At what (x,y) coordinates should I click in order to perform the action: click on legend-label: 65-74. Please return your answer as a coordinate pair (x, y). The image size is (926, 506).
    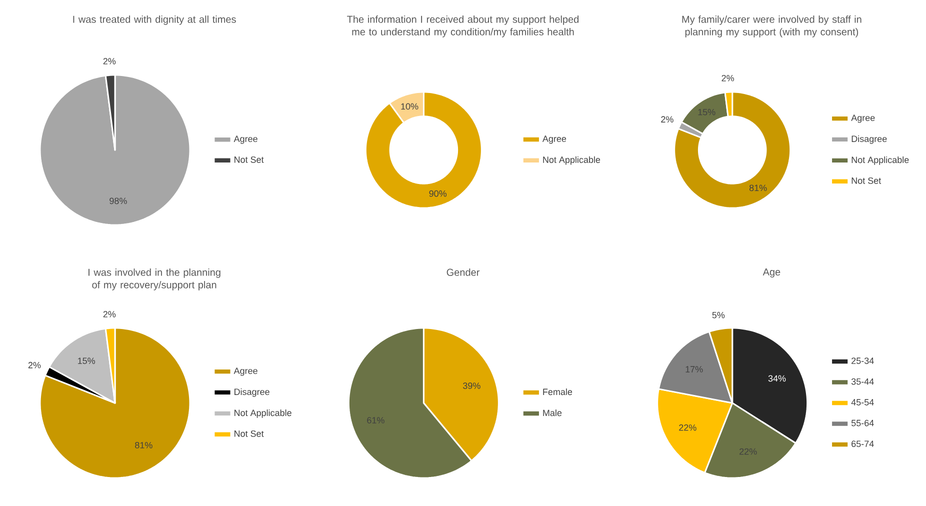
    Looking at the image, I should click on (863, 444).